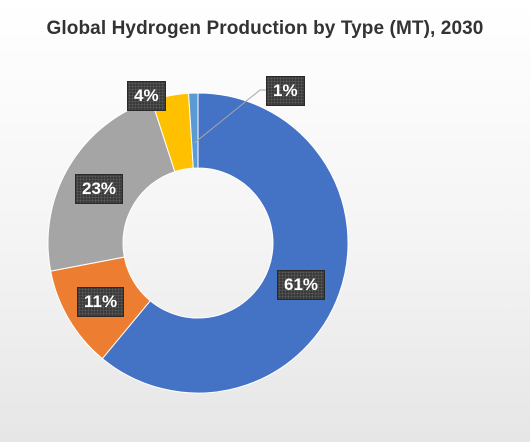 This screenshot has width=530, height=442. Describe the element at coordinates (99, 189) in the screenshot. I see `data-label-3: 23%` at that location.